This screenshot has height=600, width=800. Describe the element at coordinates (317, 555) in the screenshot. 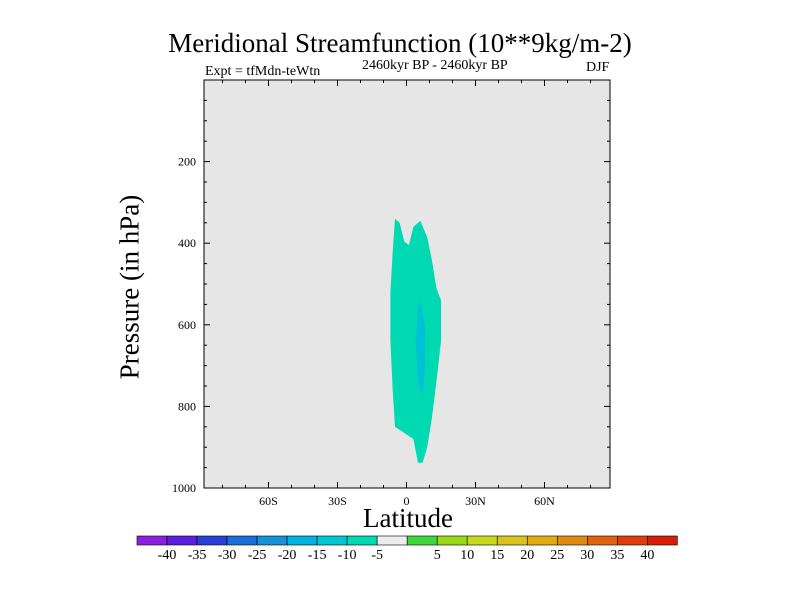

I see `colorbar-label: -15` at that location.